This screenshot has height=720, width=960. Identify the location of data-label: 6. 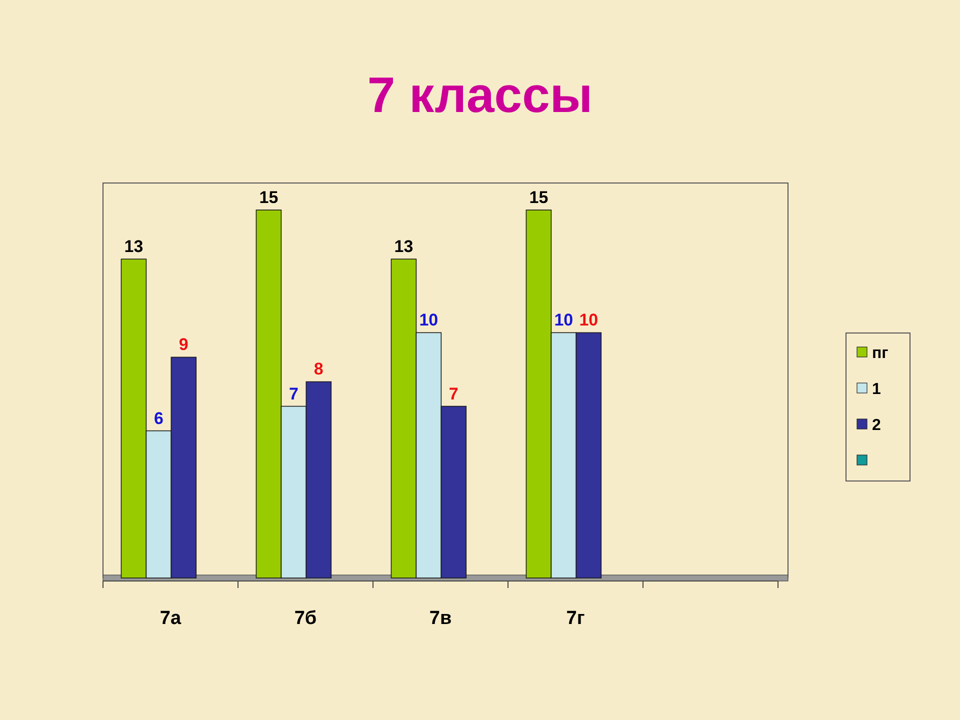
(159, 418).